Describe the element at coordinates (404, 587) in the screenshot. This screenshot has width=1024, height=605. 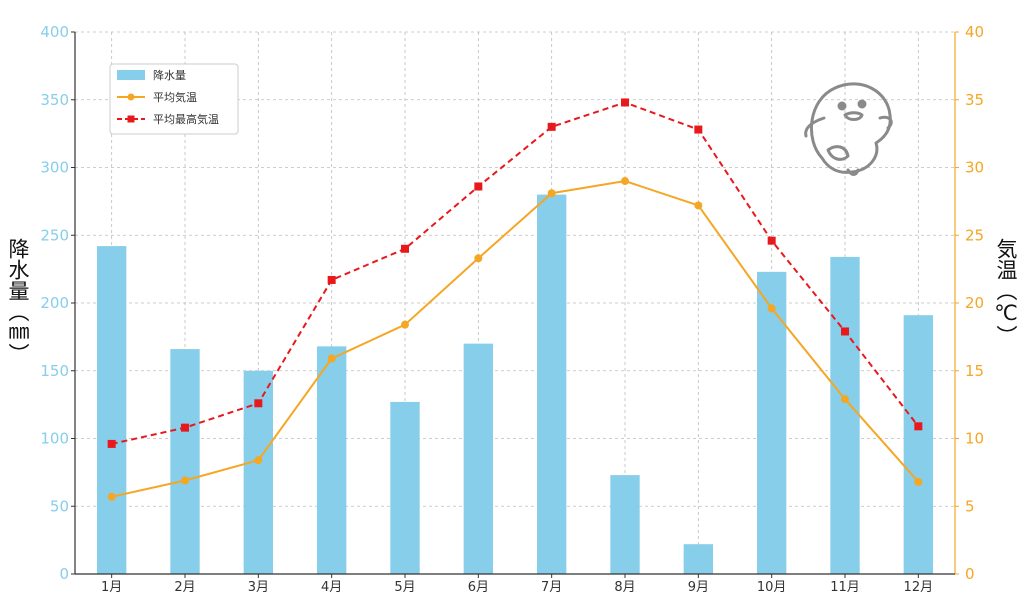
I see `x-tick-label: 5月` at that location.